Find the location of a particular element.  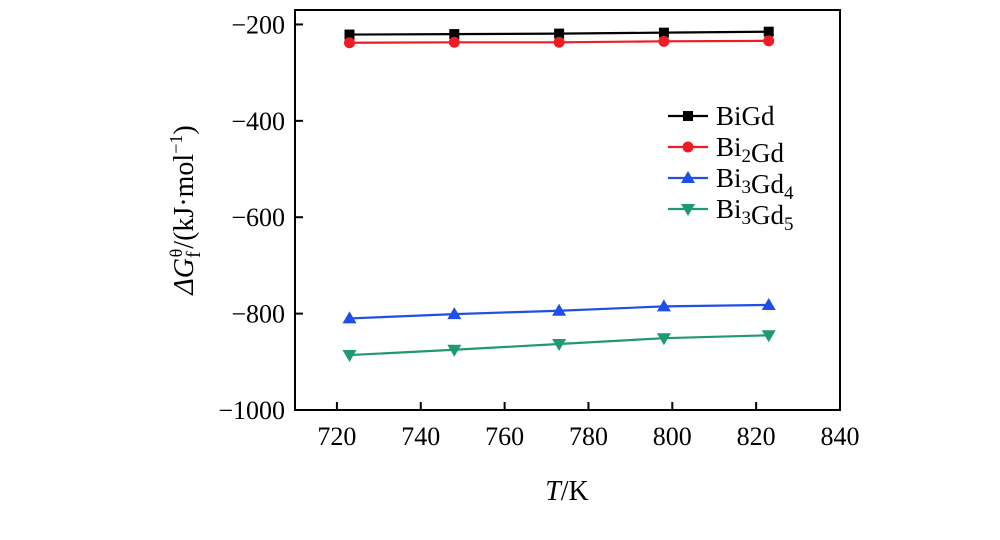

series-bigd is located at coordinates (559, 33).